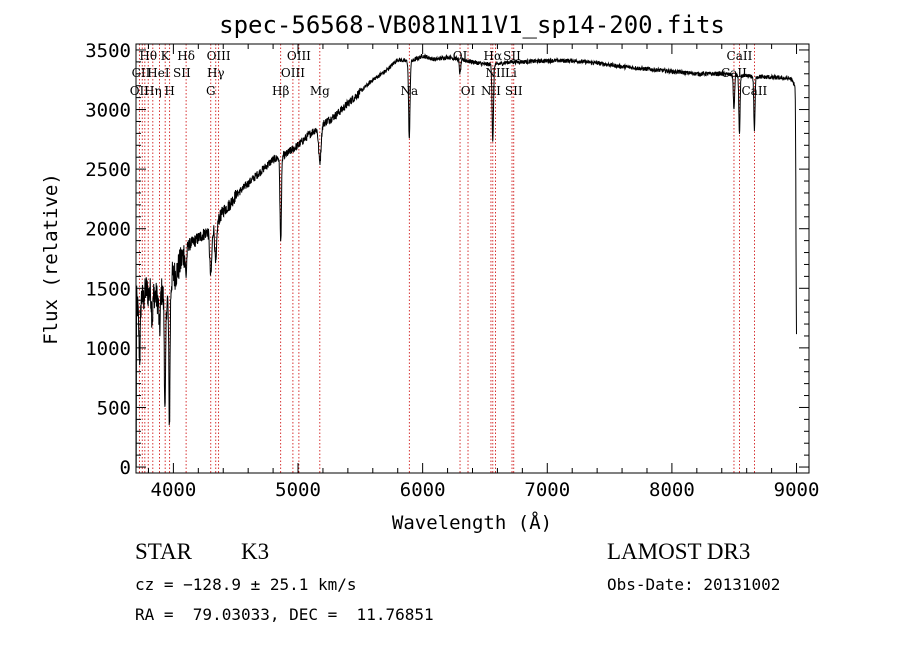  Describe the element at coordinates (108, 289) in the screenshot. I see `y-tick-label: 1500` at that location.